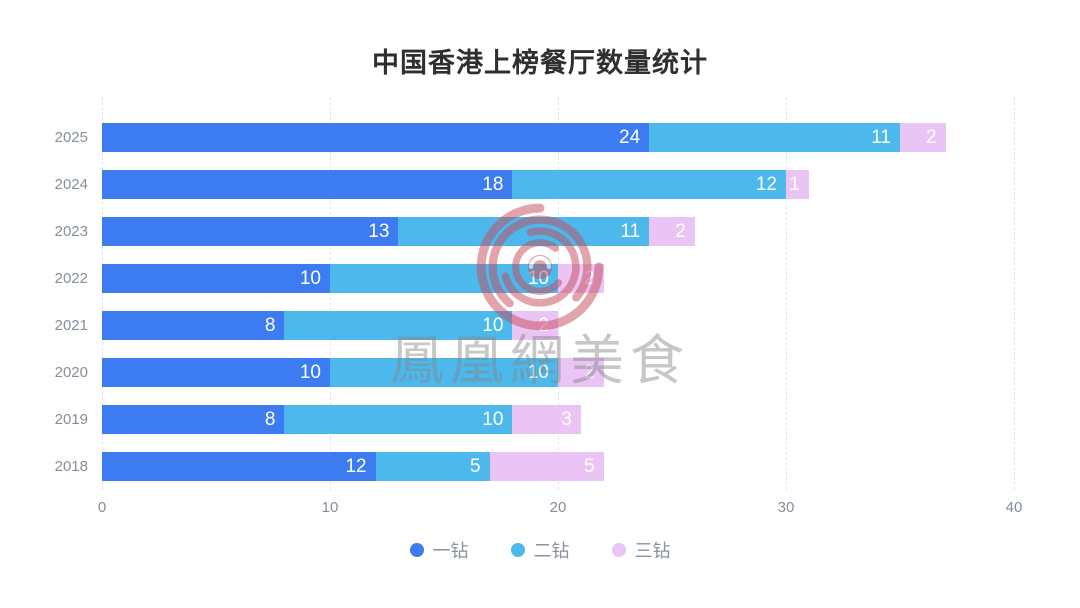 Image resolution: width=1080 pixels, height=608 pixels. What do you see at coordinates (558, 507) in the screenshot?
I see `x-axis-tick-label: 20` at bounding box center [558, 507].